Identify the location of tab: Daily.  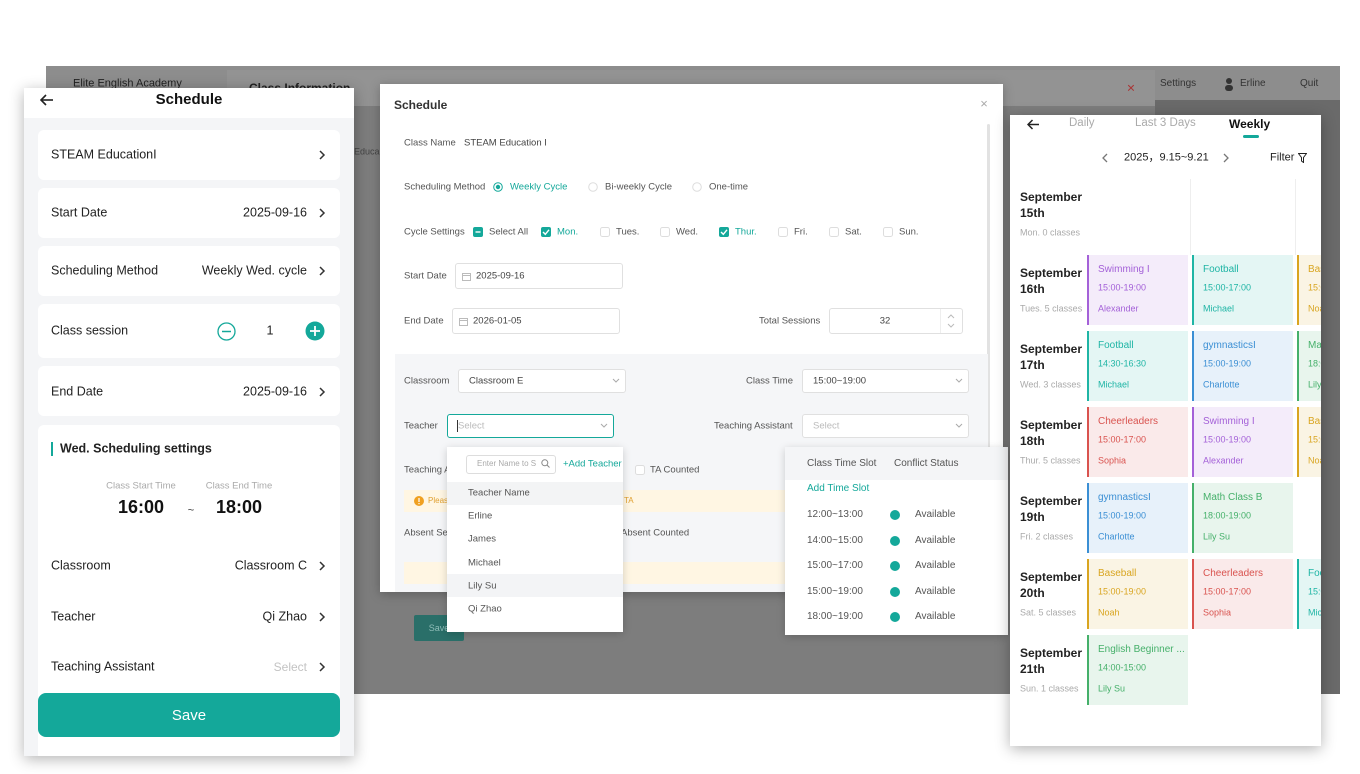
(1082, 123).